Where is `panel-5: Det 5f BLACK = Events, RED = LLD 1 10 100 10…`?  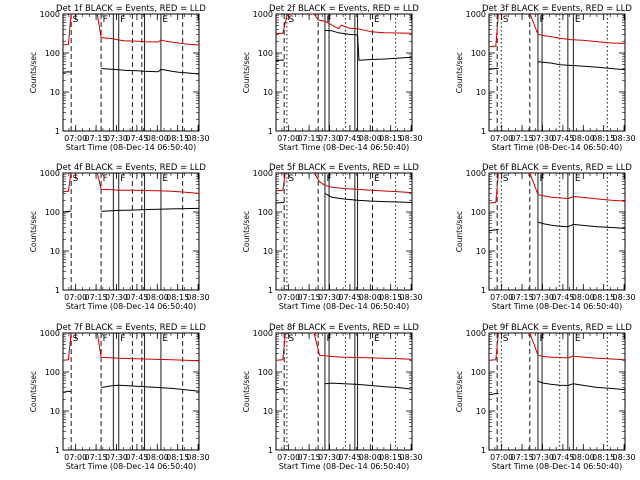 panel-5: Det 5f BLACK = Events, RED = LLD 1 10 100 10… is located at coordinates (332, 237).